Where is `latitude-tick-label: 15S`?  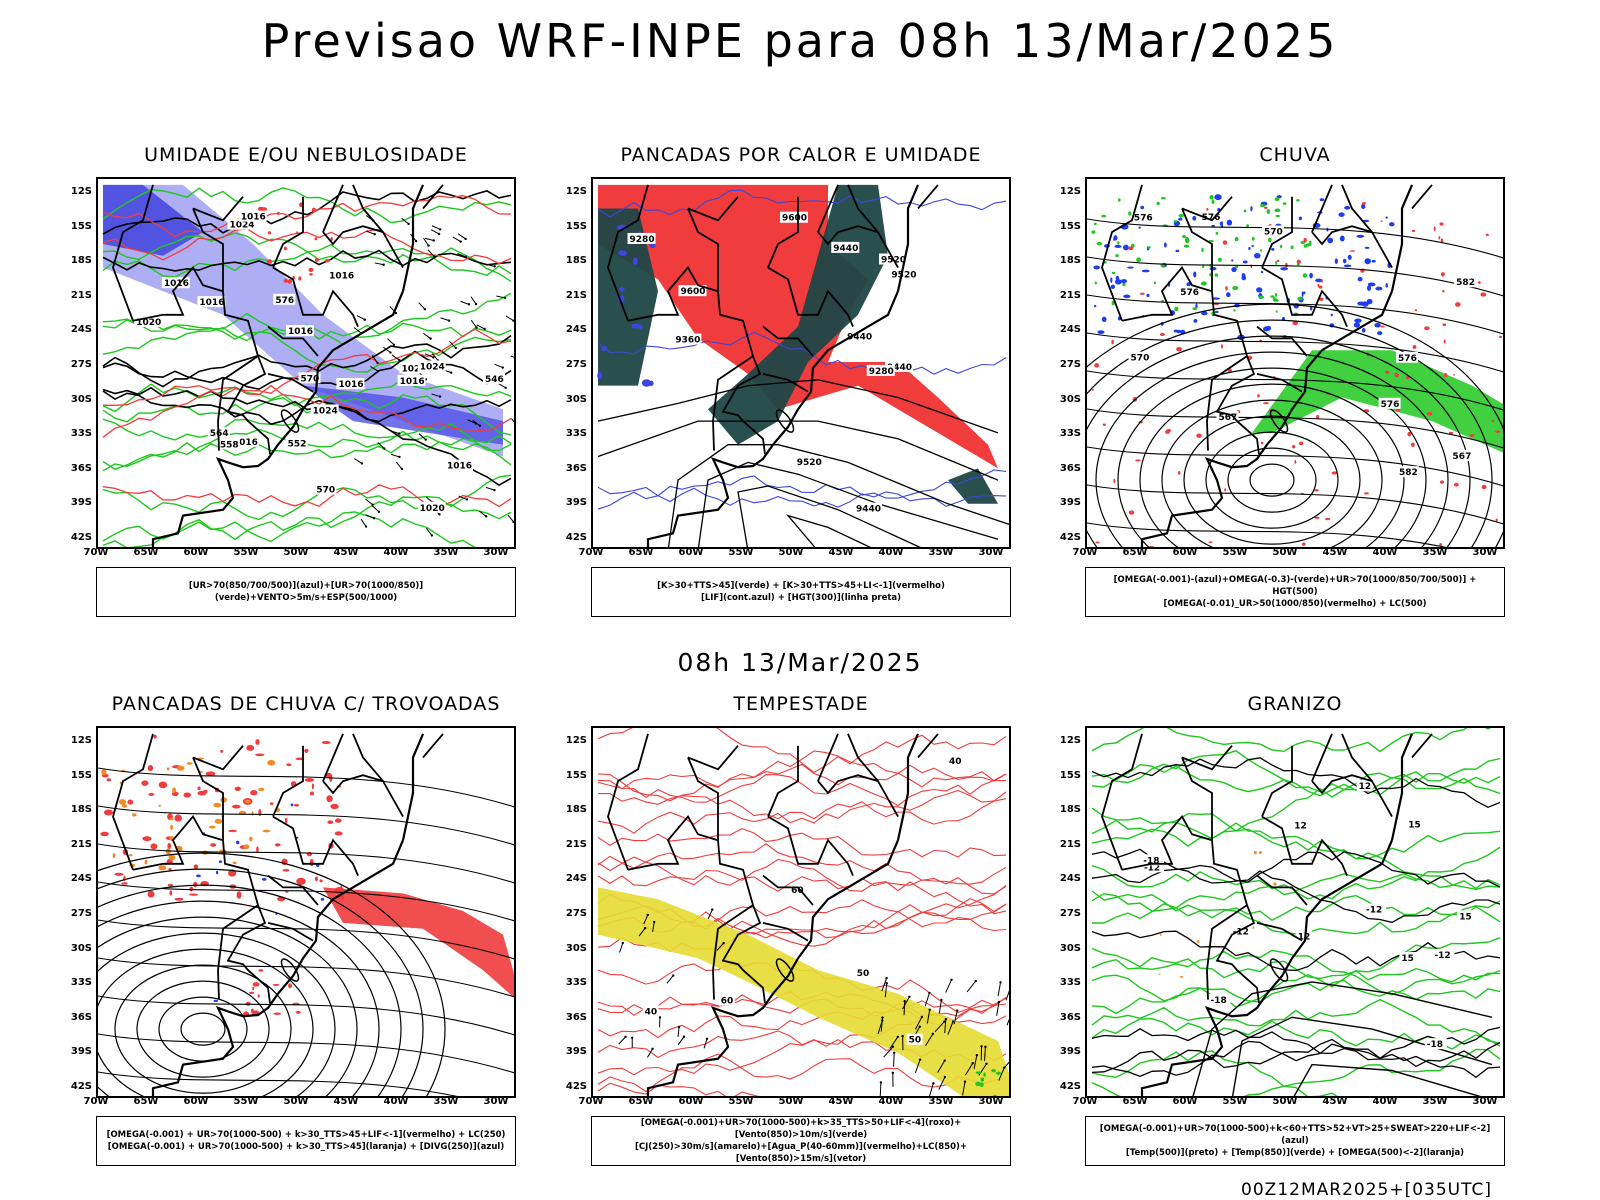 latitude-tick-label: 15S is located at coordinates (1070, 226).